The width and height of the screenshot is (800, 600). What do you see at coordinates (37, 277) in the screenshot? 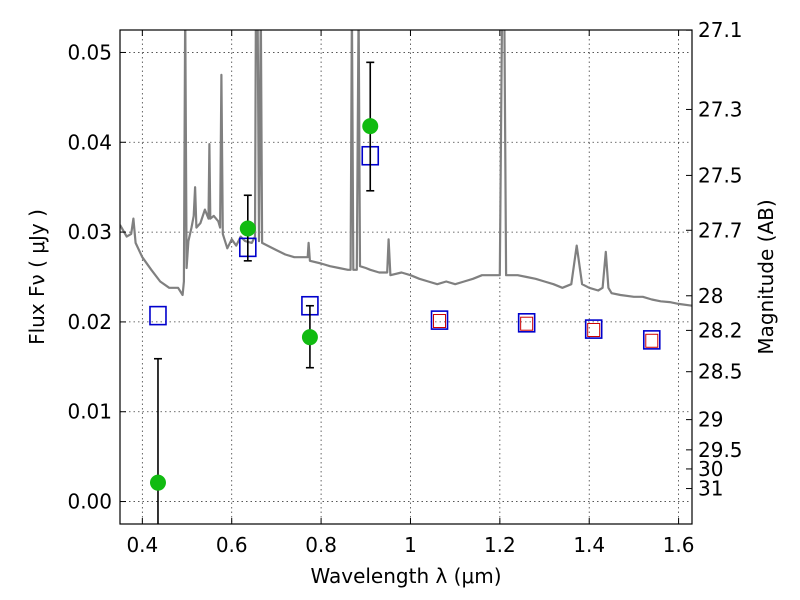
I see `y-axis-title: Flux Fν ( μJy )` at bounding box center [37, 277].